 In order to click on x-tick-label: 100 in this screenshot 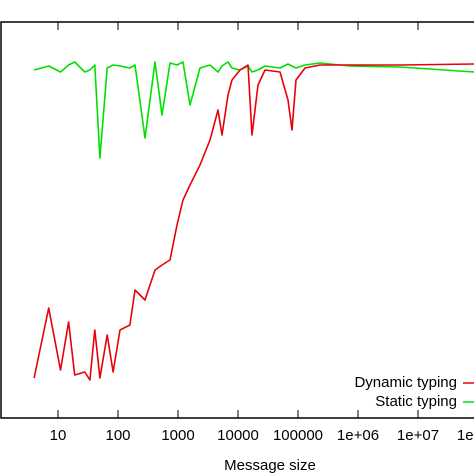, I will do `click(117, 435)`.